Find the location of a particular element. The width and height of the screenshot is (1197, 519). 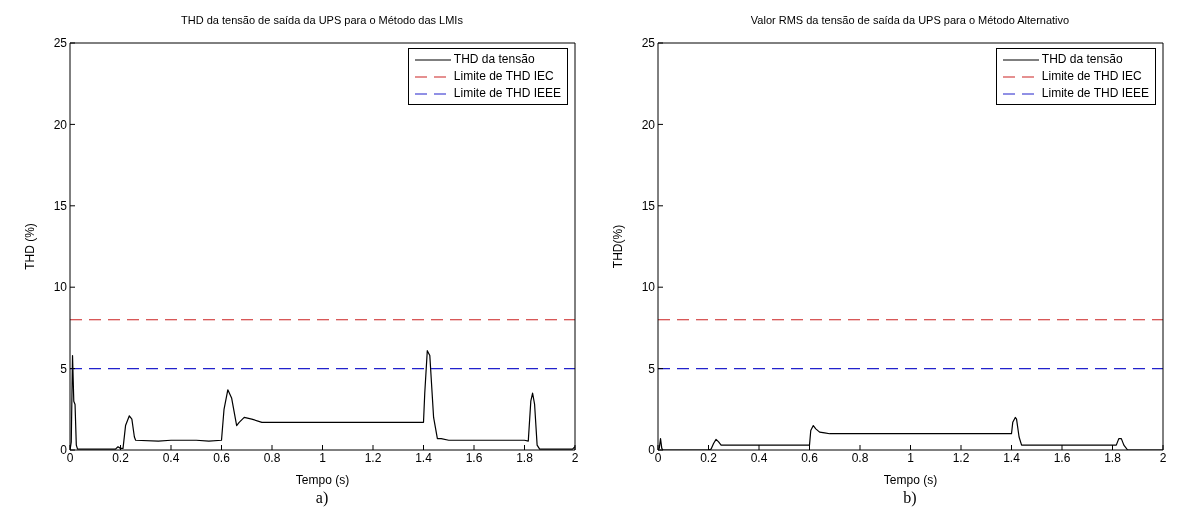

text: a) is located at coordinates (322, 498).